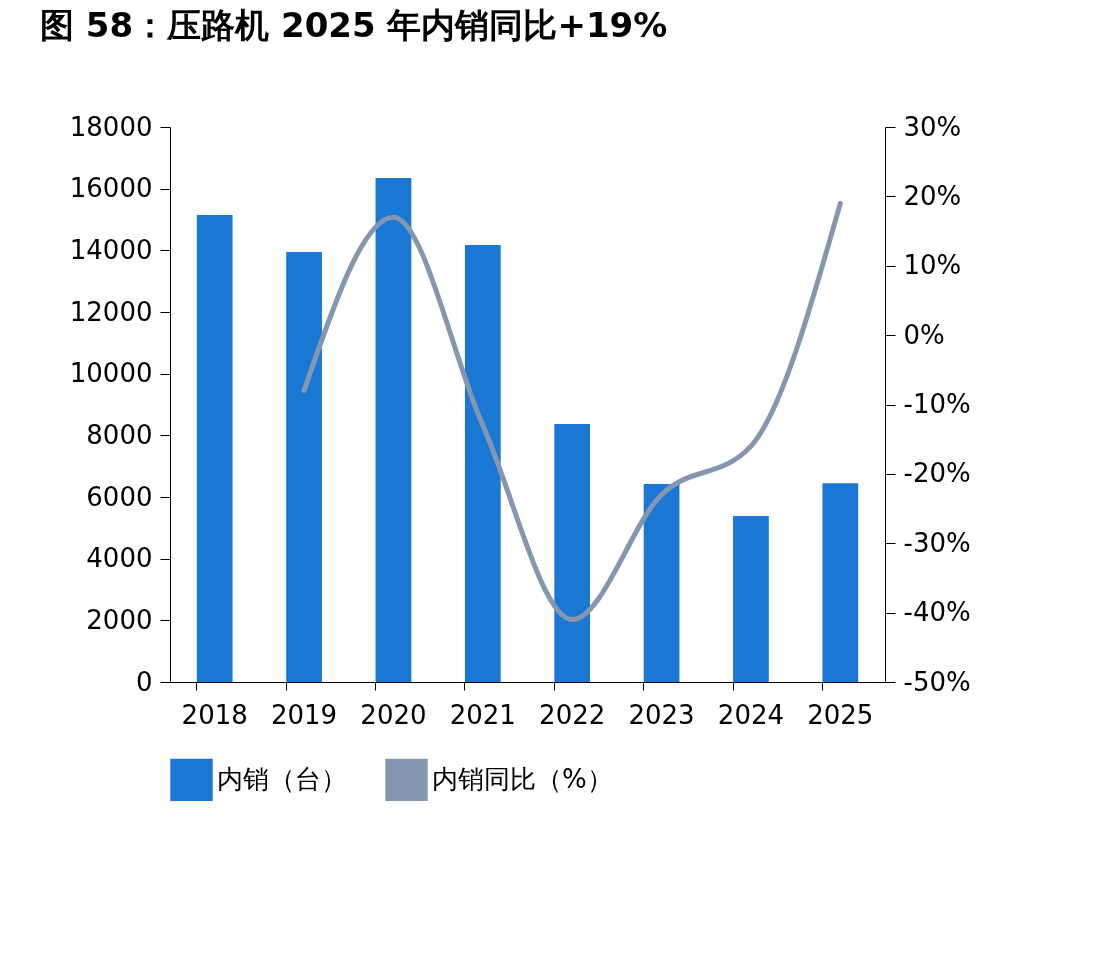 The height and width of the screenshot is (974, 1109). What do you see at coordinates (937, 612) in the screenshot?
I see `y2-tick-label: -40%` at bounding box center [937, 612].